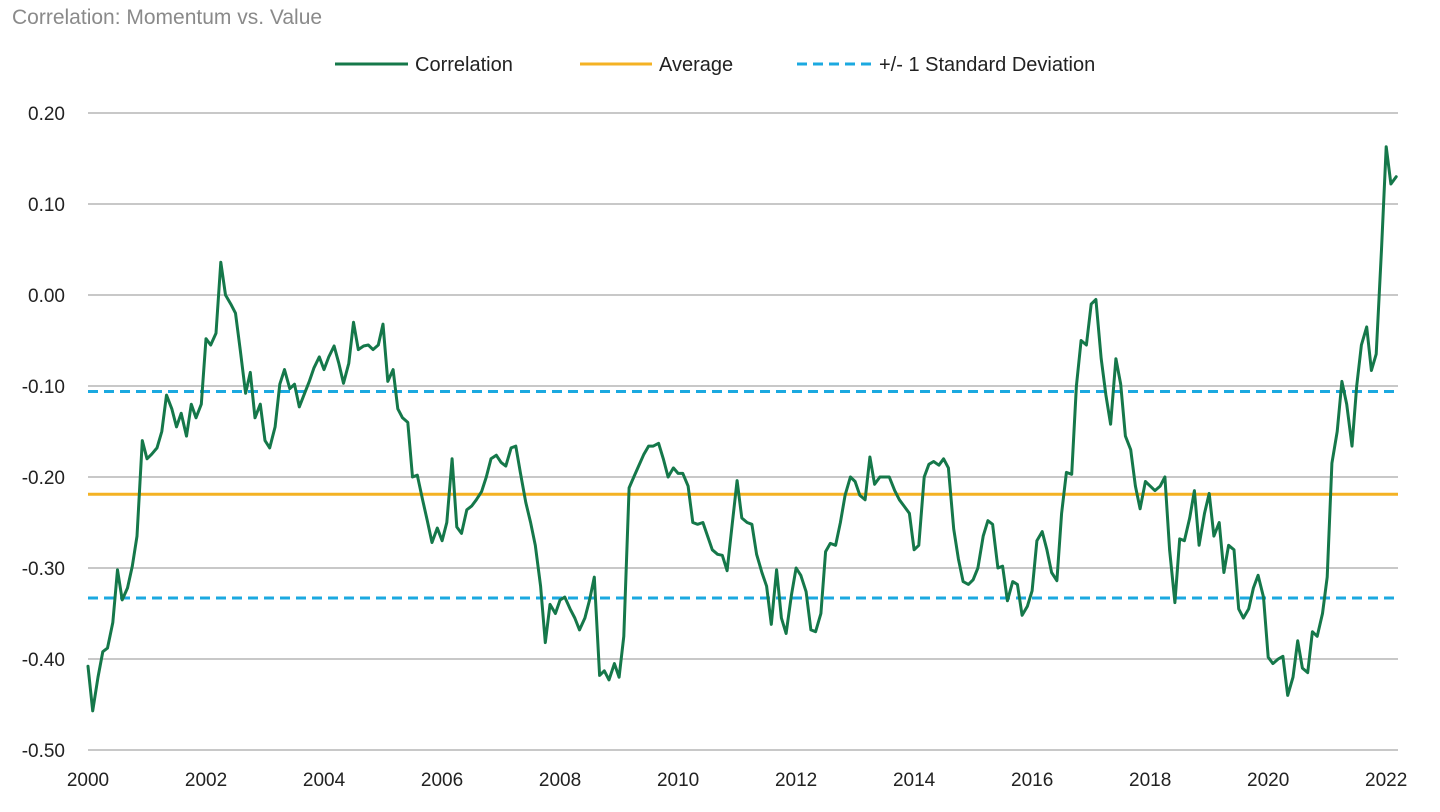 This screenshot has width=1440, height=812. I want to click on x-tick-label: 2020, so click(1268, 780).